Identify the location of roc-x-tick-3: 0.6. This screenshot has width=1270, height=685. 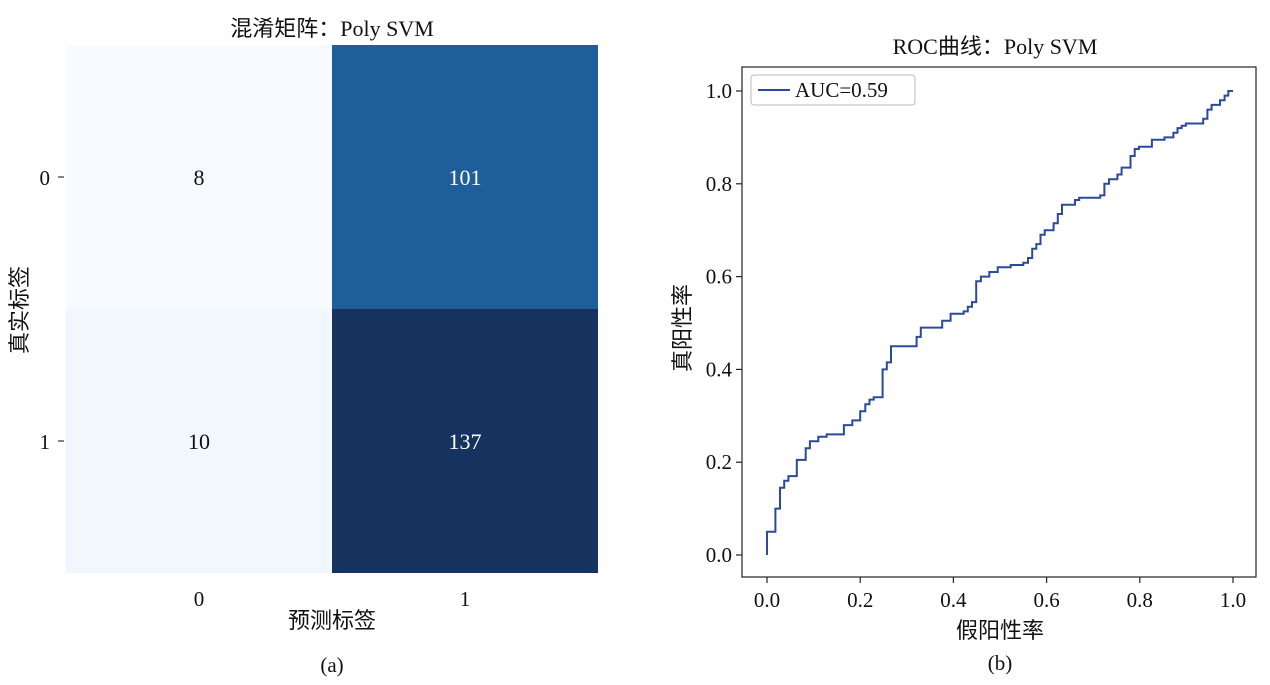
(1046, 600).